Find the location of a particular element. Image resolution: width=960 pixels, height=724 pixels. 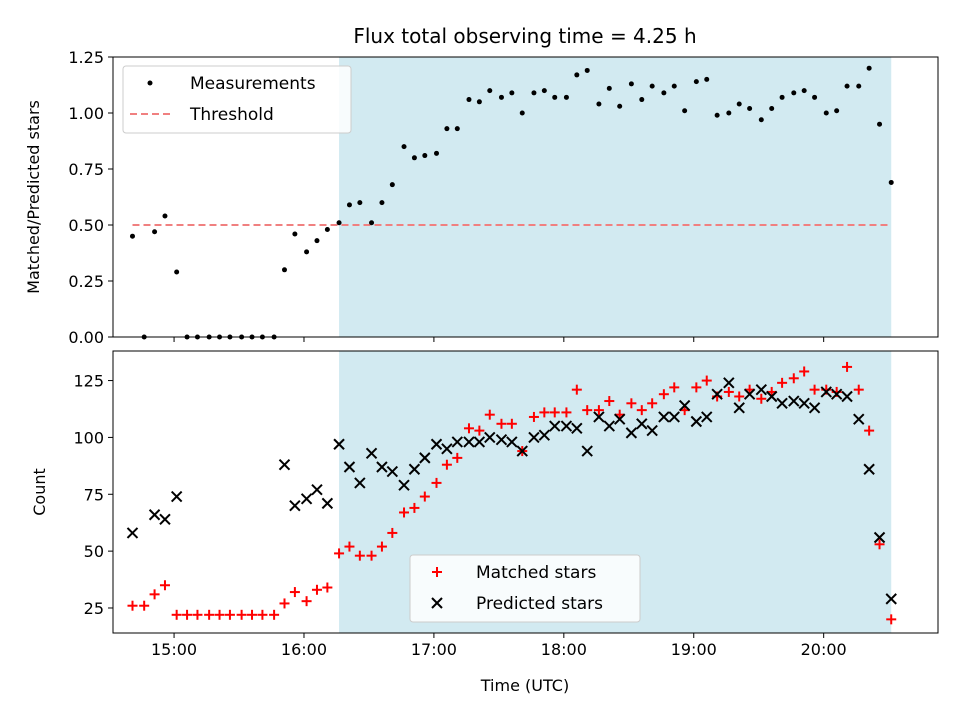

y-tick-label: 0.50 is located at coordinates (86, 225).